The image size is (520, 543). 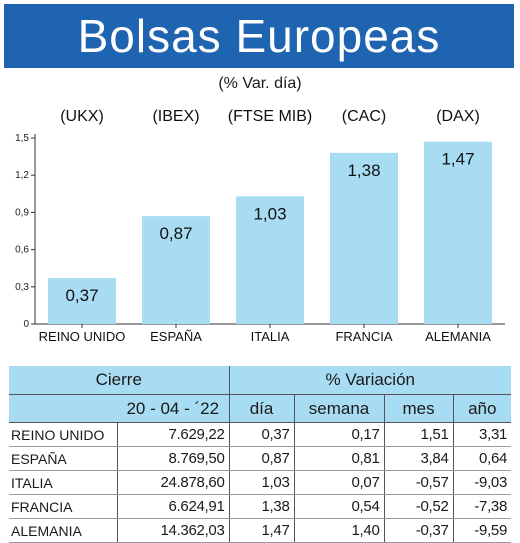 I want to click on header-ano: año, so click(x=482, y=408).